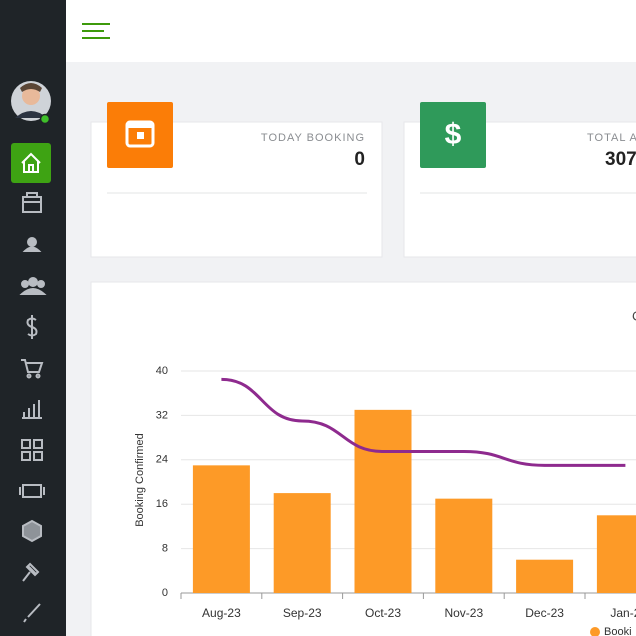  I want to click on y-tick-label: 16, so click(162, 504).